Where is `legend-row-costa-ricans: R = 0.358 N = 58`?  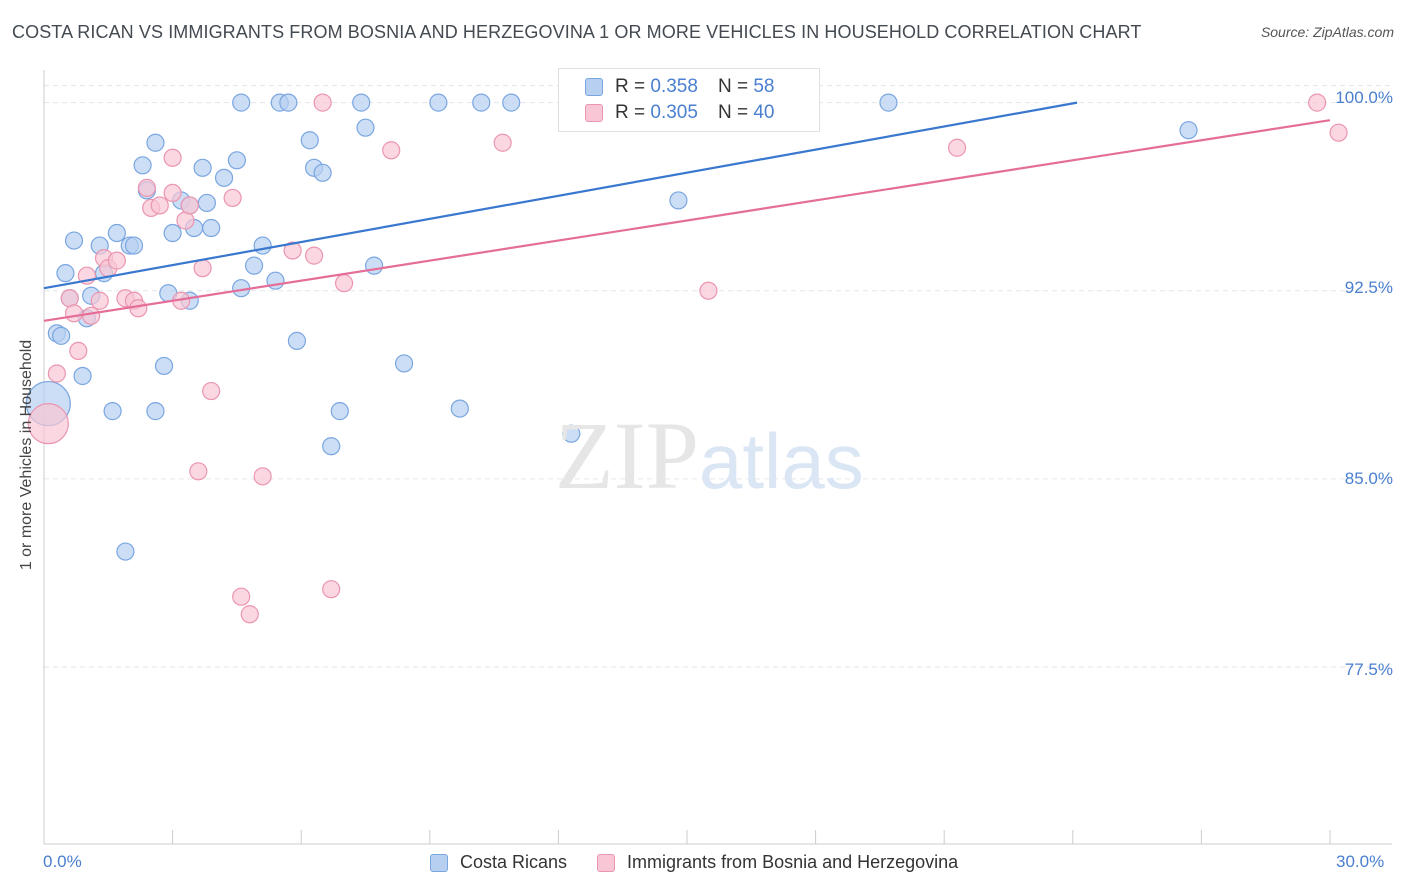
legend-row-costa-ricans: R = 0.358 N = 58 is located at coordinates (679, 87).